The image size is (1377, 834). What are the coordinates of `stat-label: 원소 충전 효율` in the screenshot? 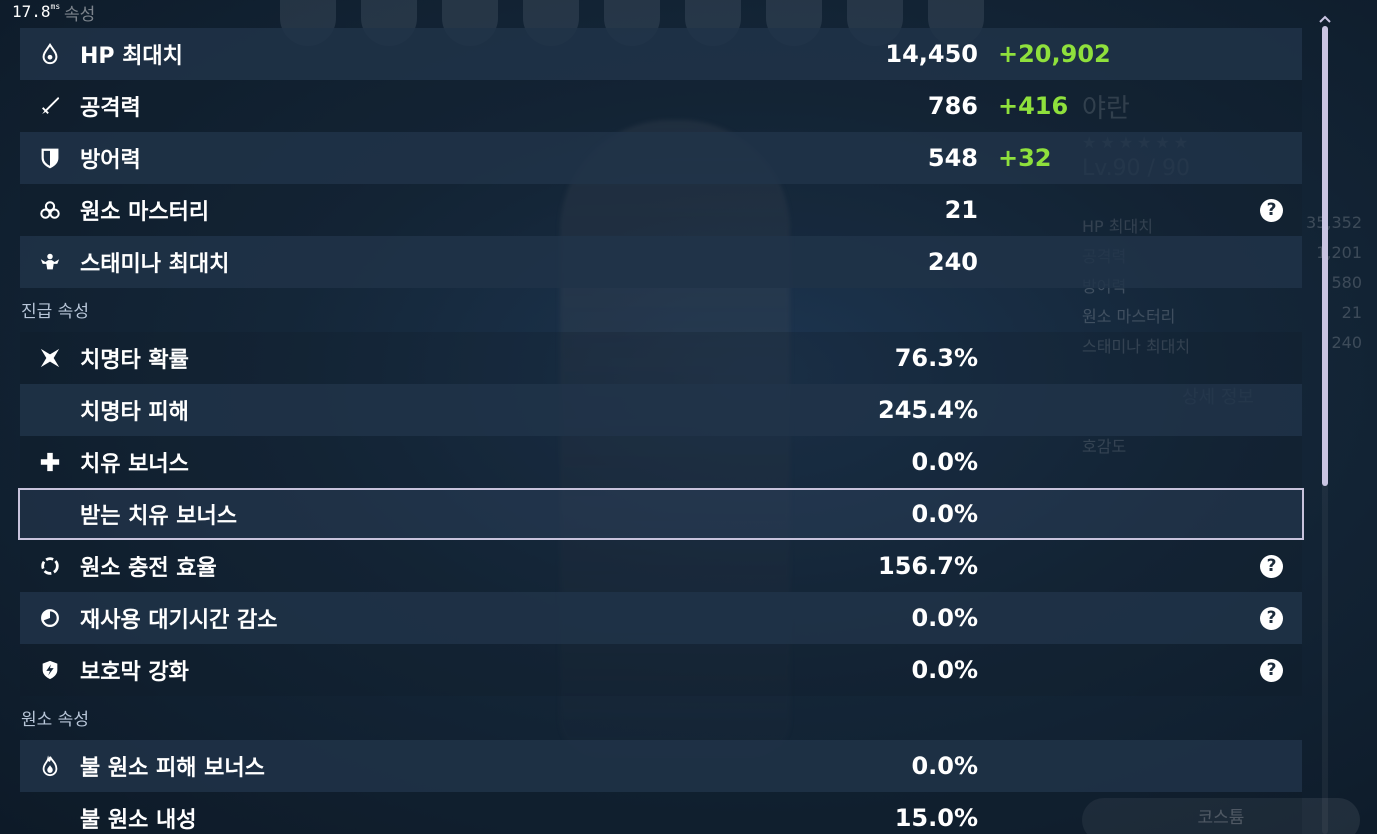 It's located at (148, 568).